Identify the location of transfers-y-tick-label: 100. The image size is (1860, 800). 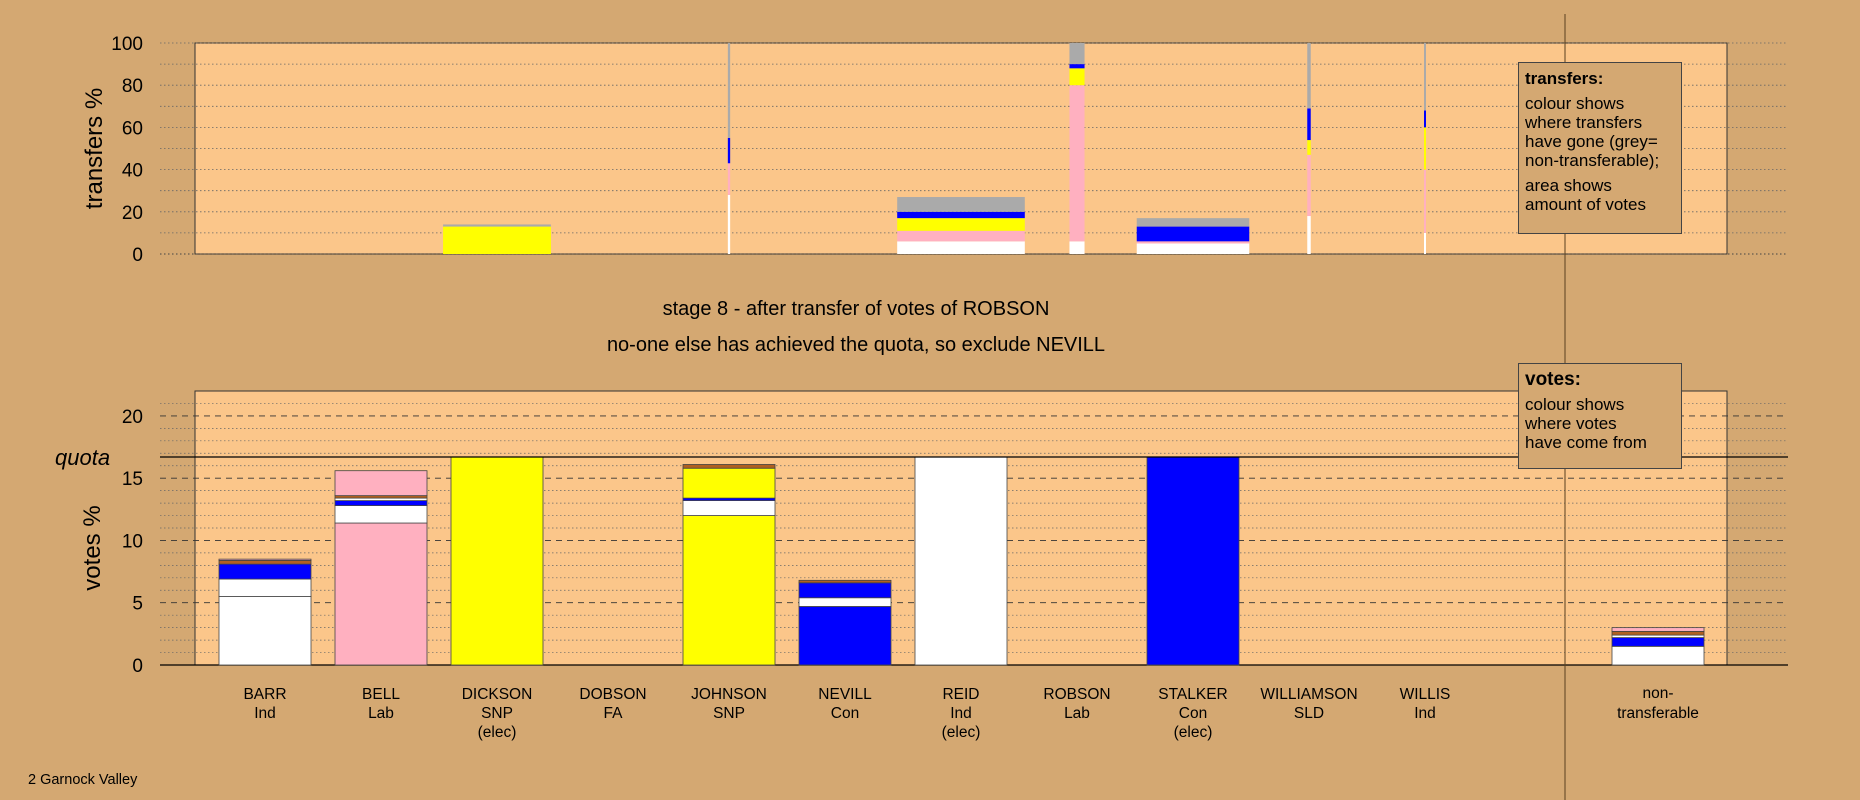
(127, 44).